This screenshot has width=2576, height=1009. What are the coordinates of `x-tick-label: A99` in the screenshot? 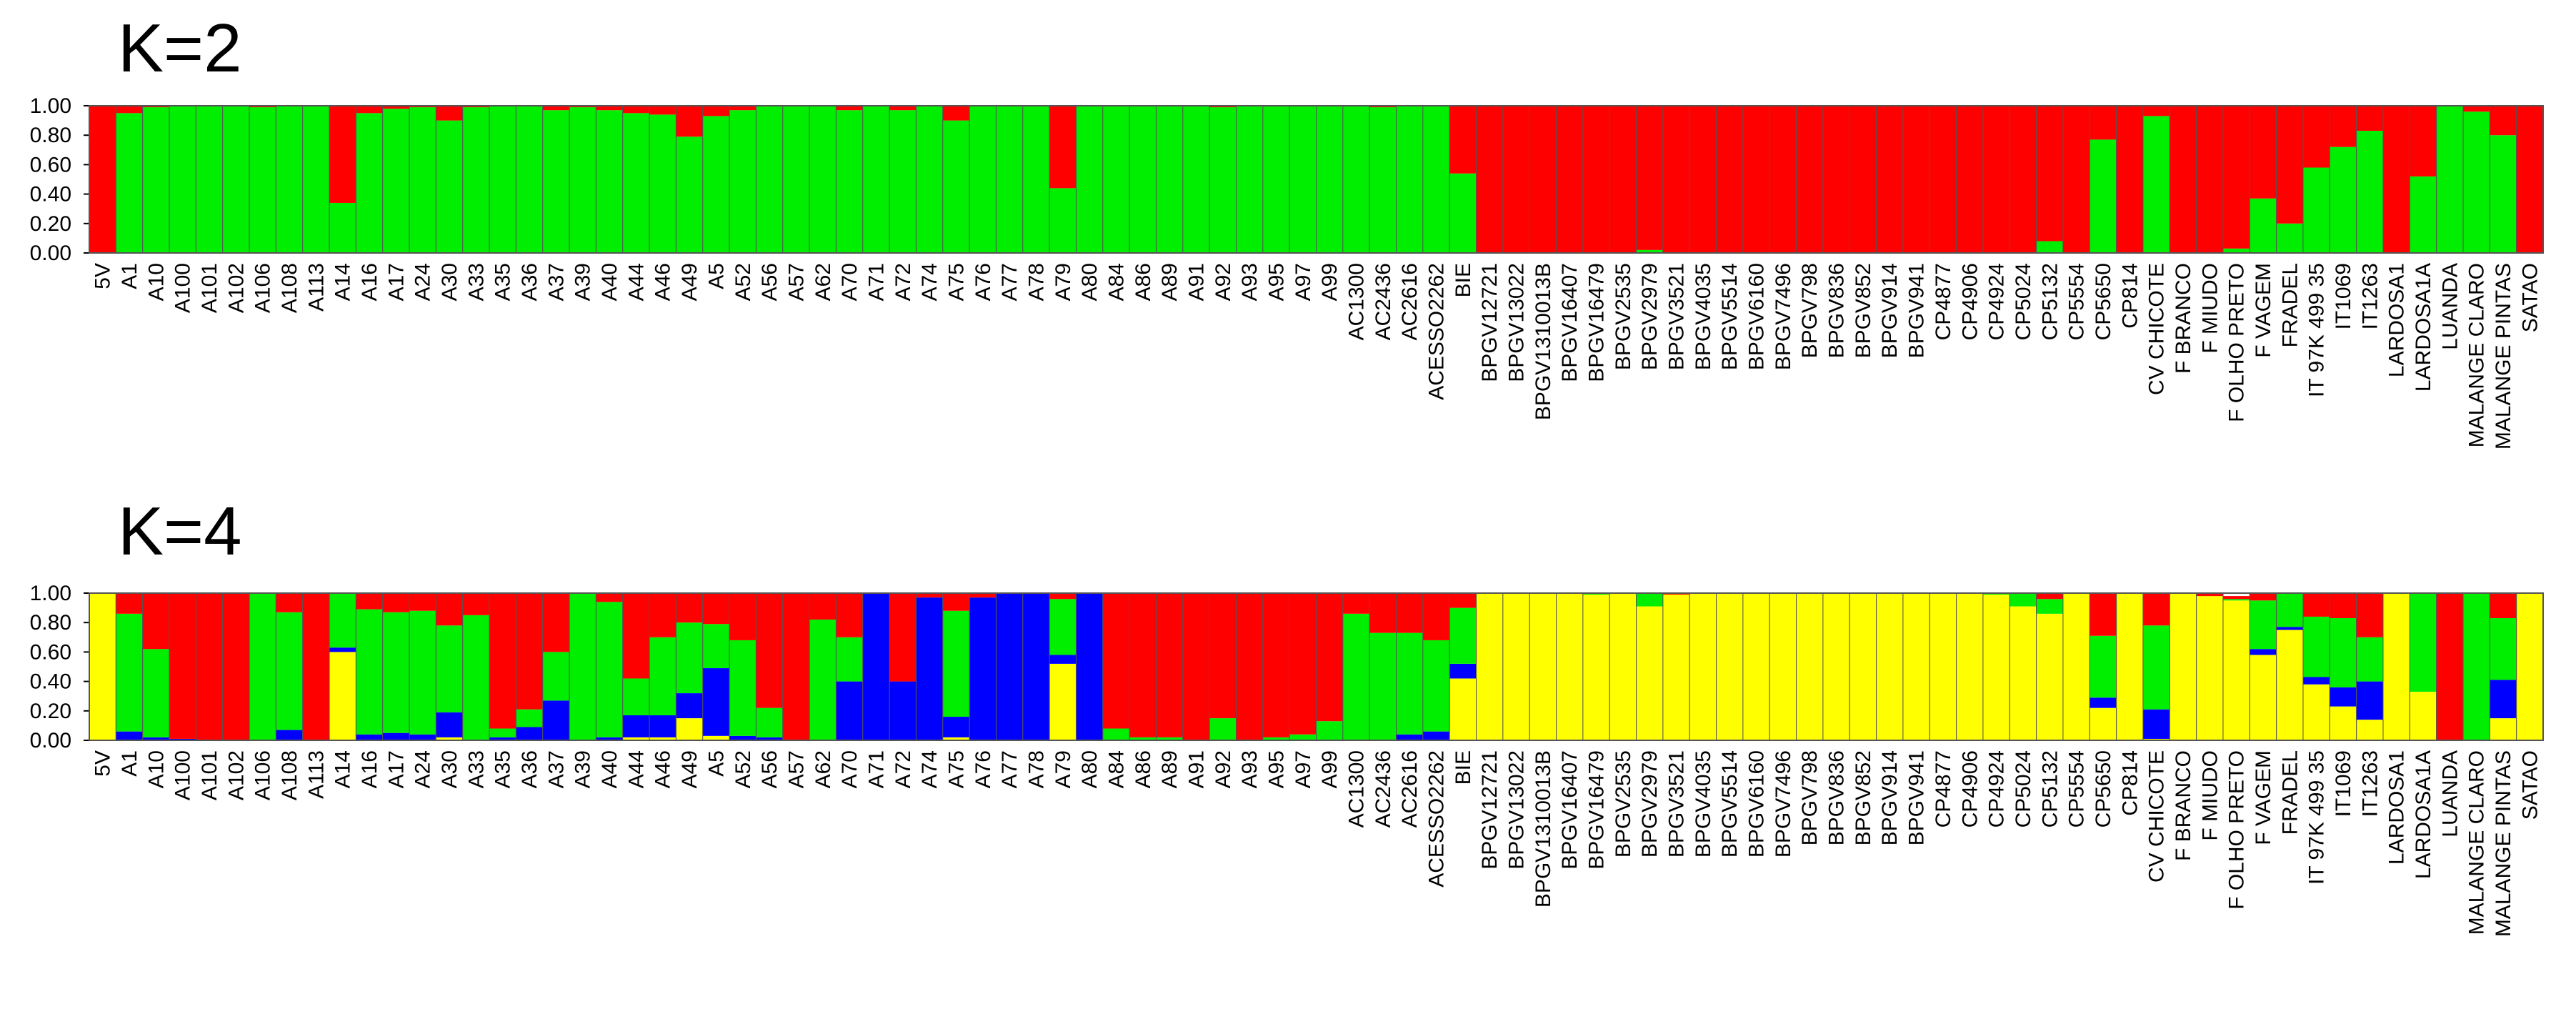 It's located at (1330, 282).